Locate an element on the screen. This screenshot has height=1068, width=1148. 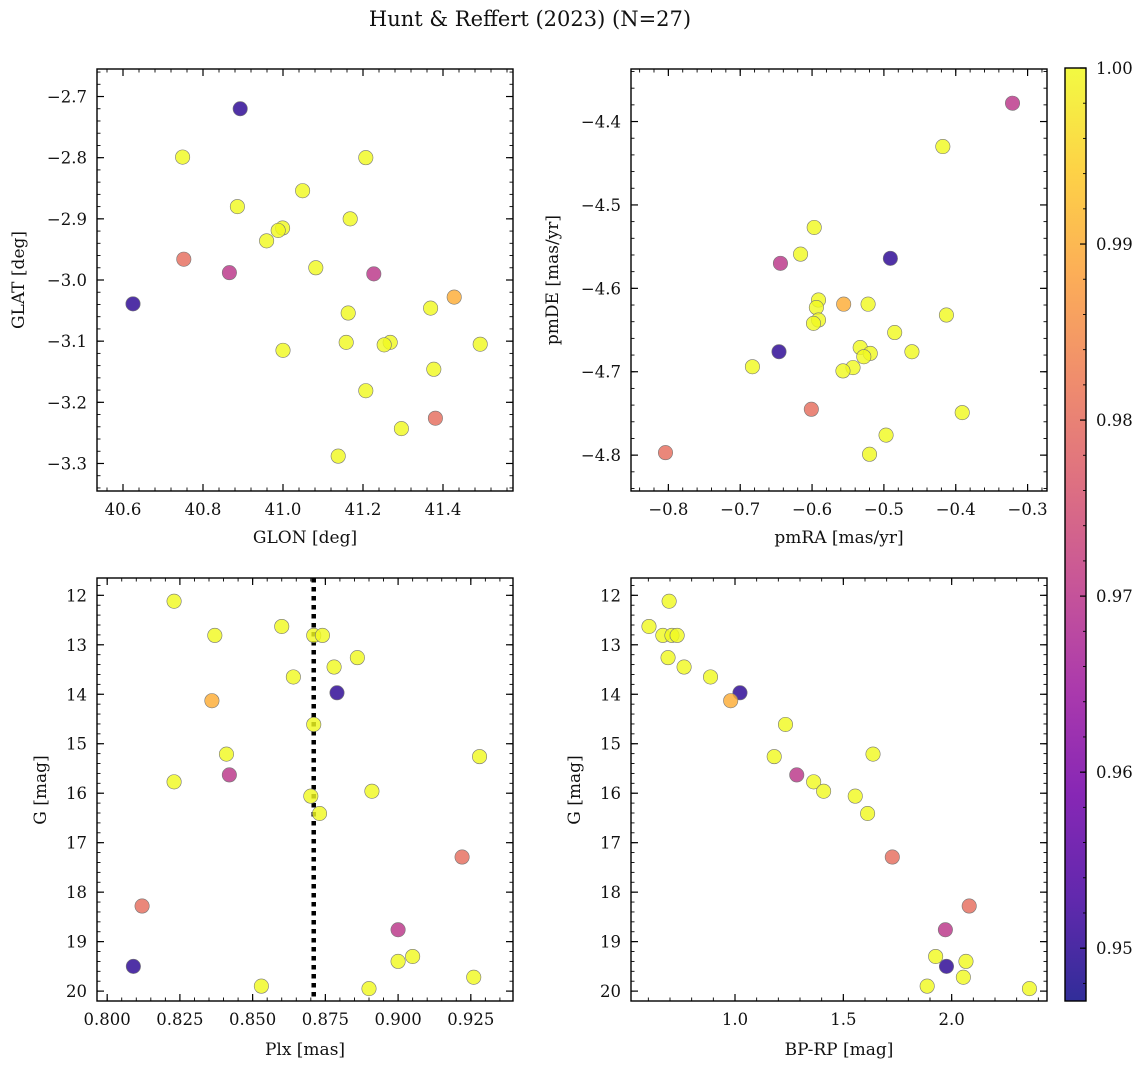
panel-3-points is located at coordinates (839, 795).